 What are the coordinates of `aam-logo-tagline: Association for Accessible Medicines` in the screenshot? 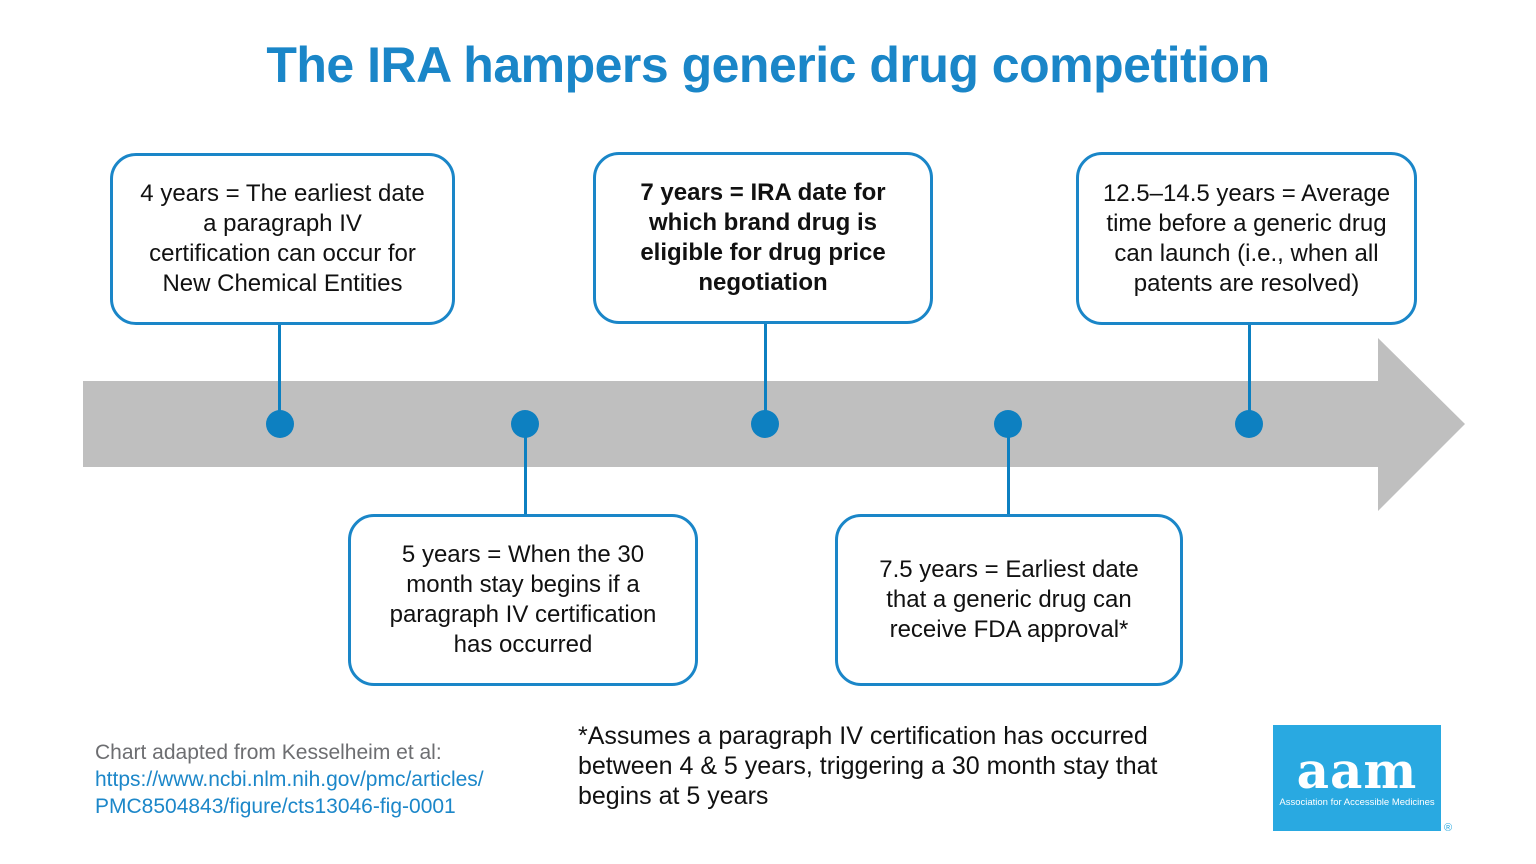 It's located at (1357, 802).